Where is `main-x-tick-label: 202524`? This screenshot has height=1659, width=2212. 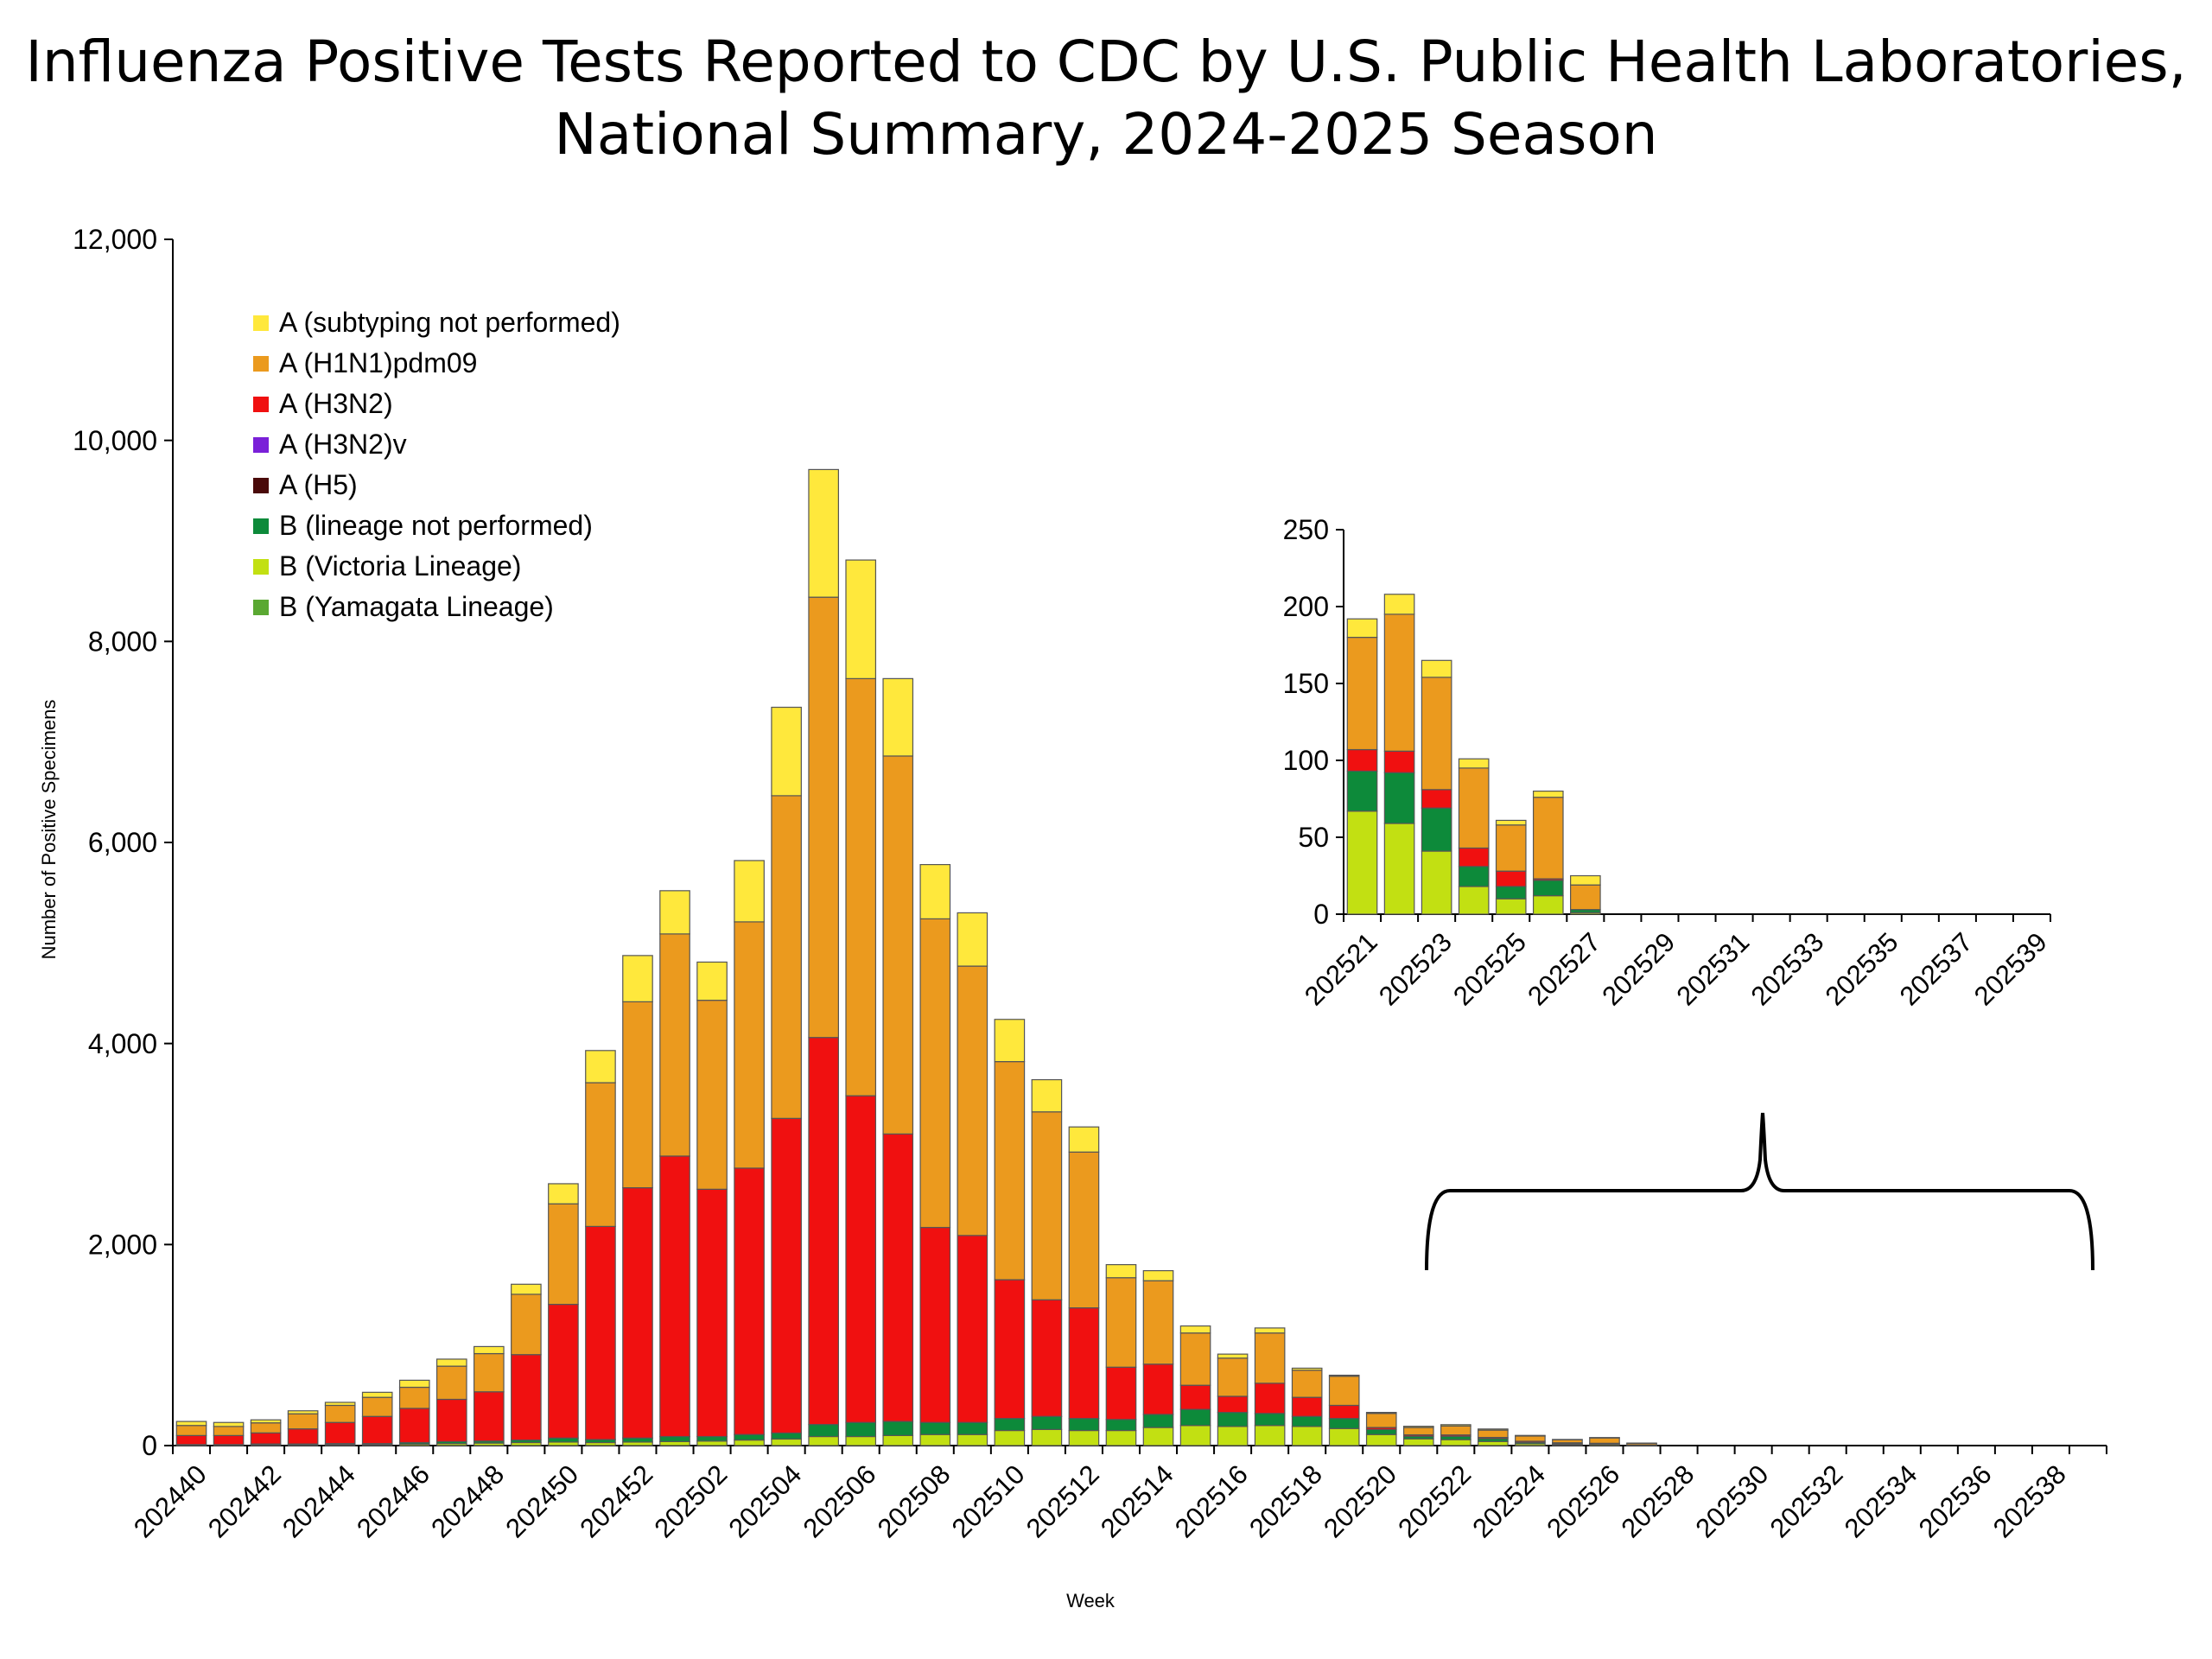
main-x-tick-label: 202524 is located at coordinates (1508, 1501).